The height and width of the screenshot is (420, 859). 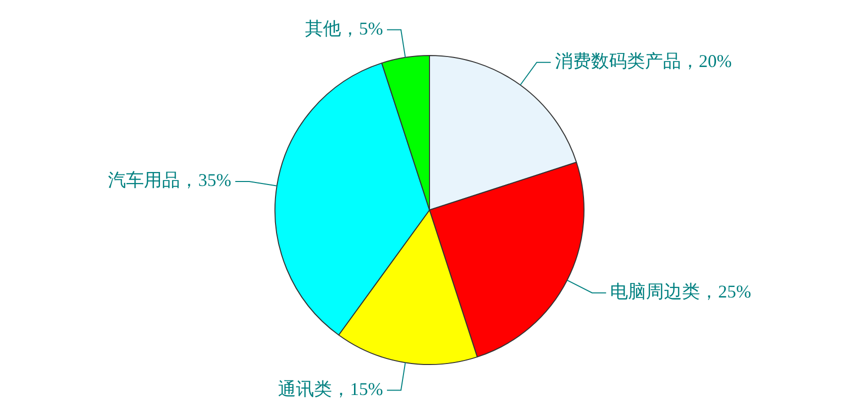 I want to click on slice-label: 通讯类，15%, so click(x=330, y=388).